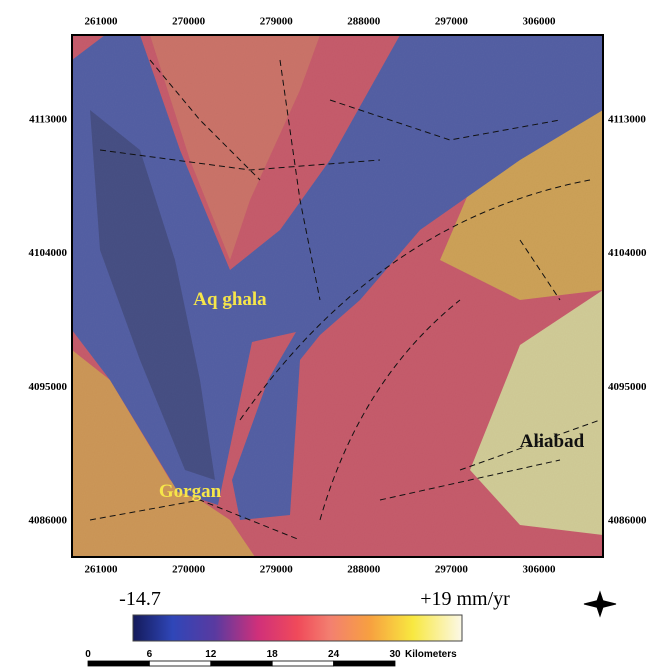  I want to click on scale-label: 0, so click(88, 654).